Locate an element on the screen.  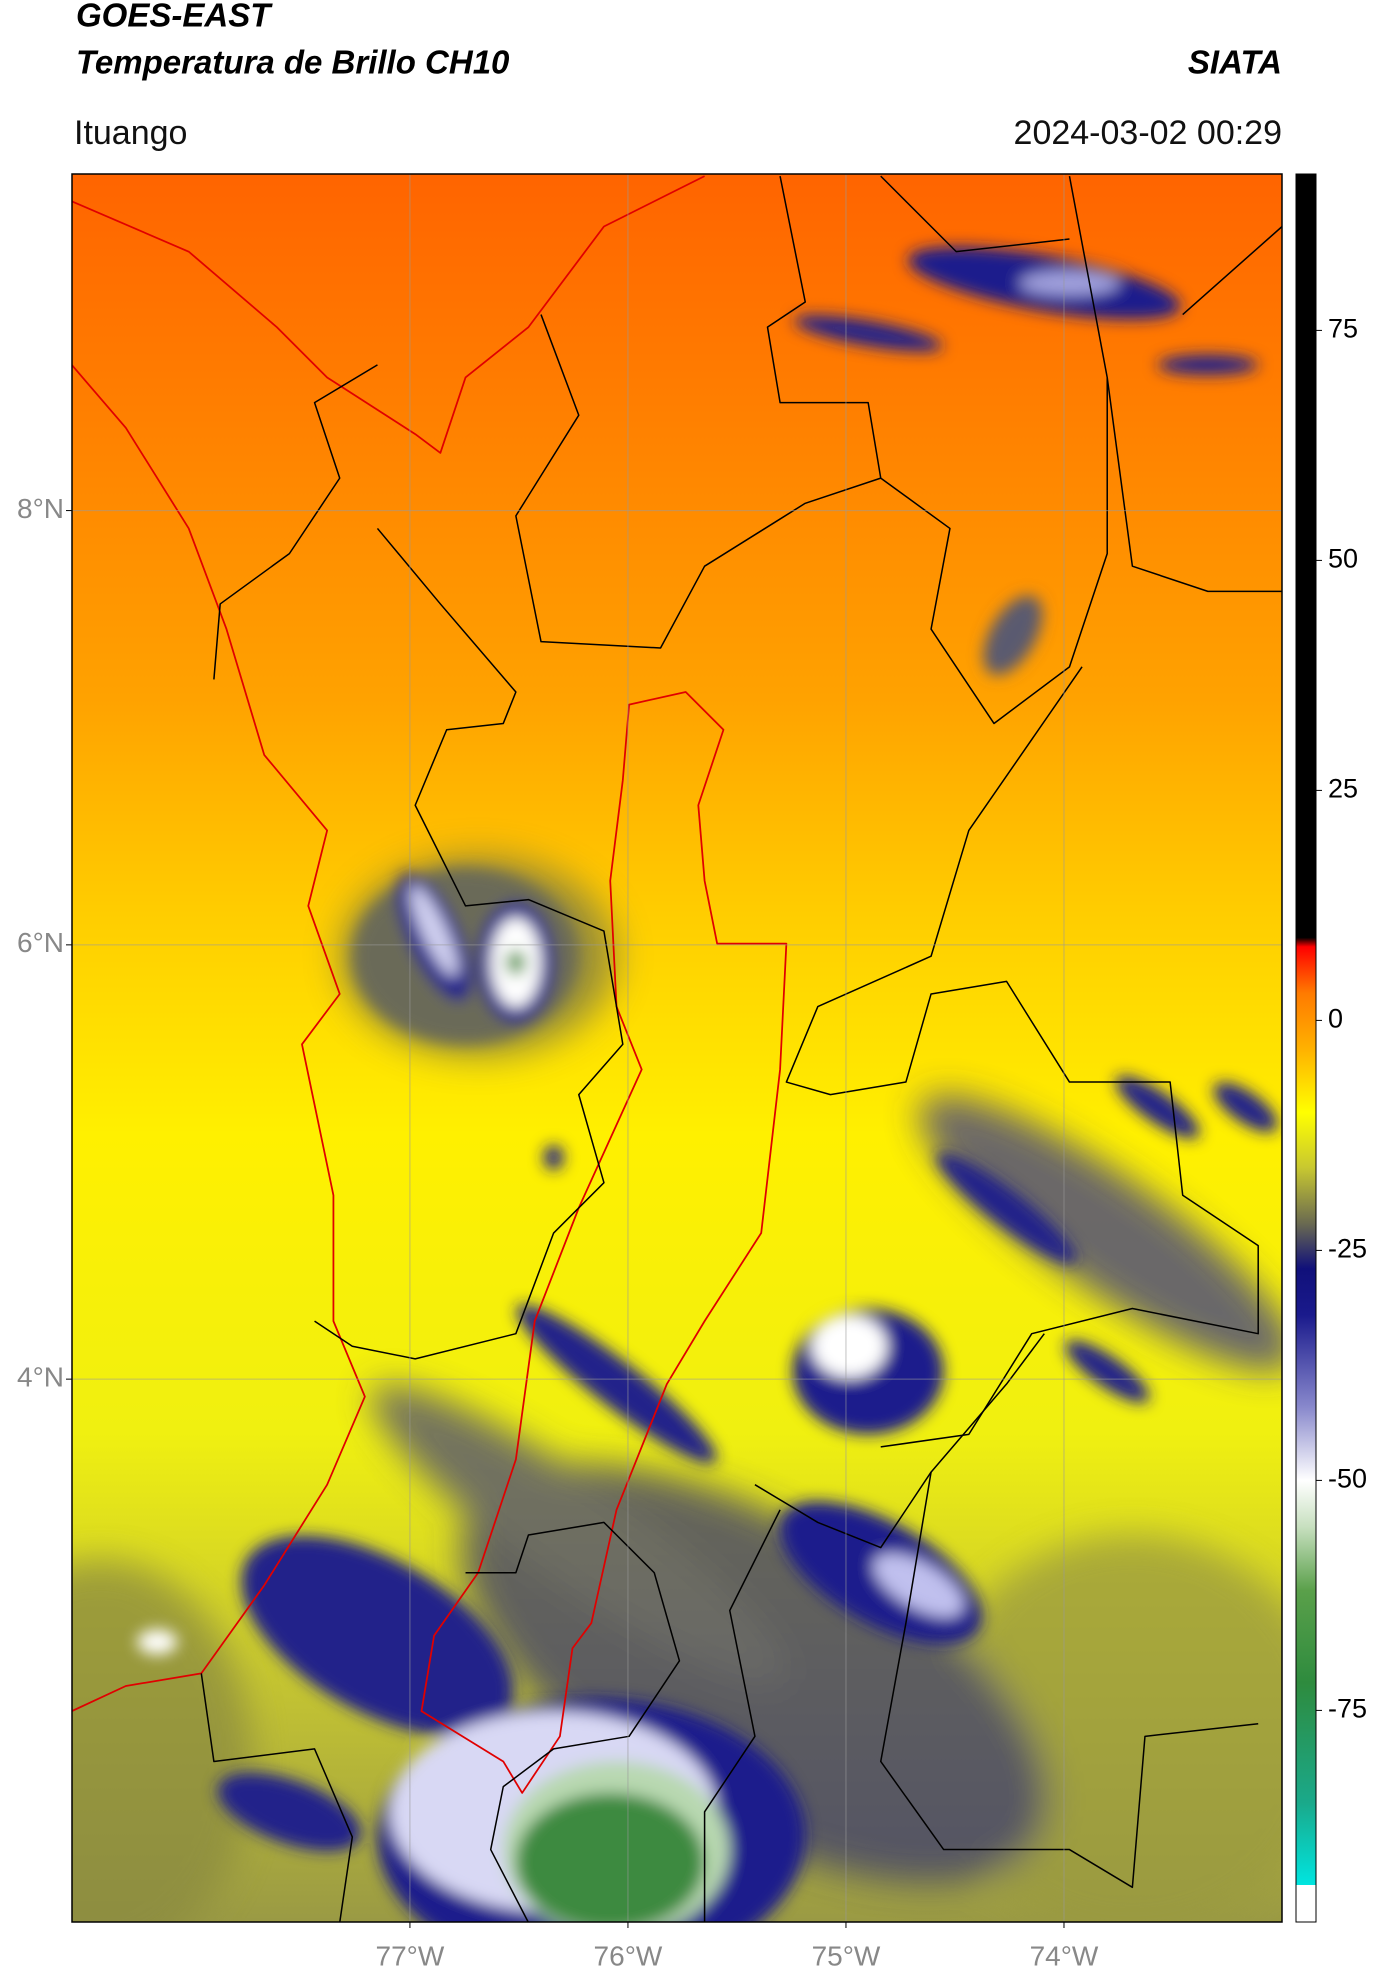
x-tick-label: 74°W is located at coordinates (1064, 1955).